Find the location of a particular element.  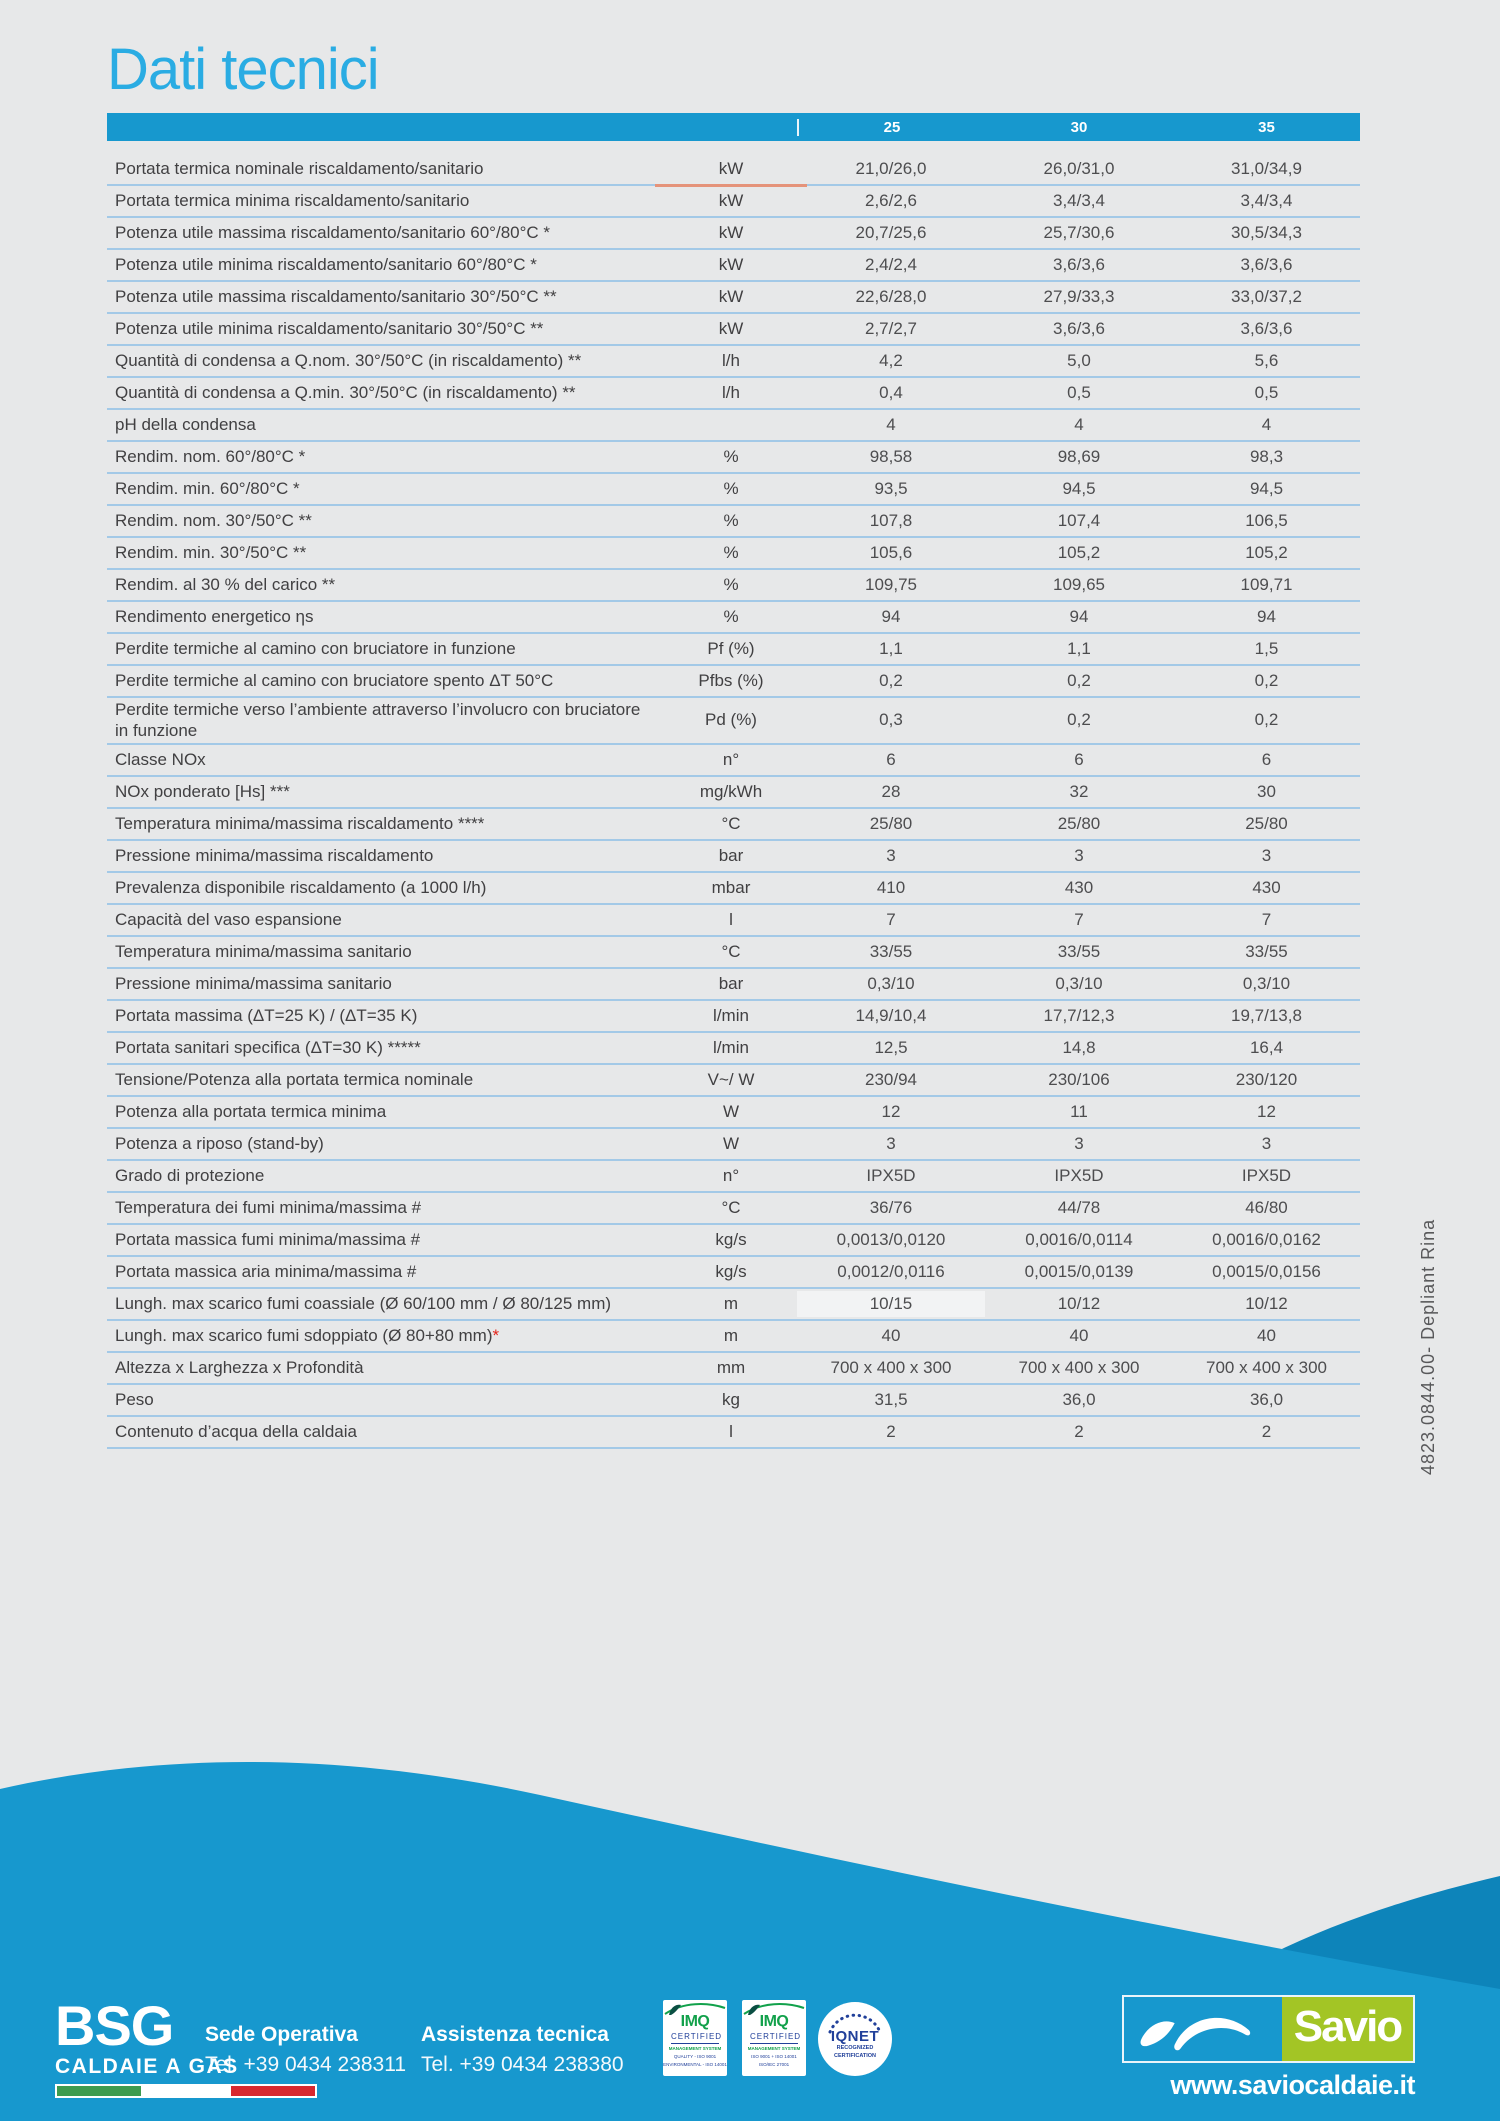

spec-value-35: 106,5 is located at coordinates (1266, 520).